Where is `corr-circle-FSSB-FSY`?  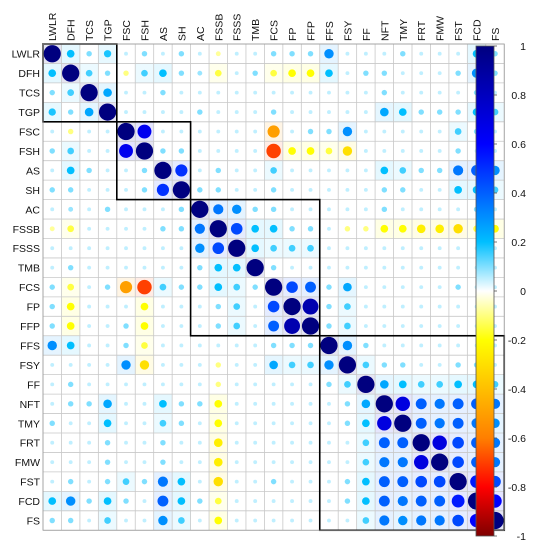
corr-circle-FSSB-FSY is located at coordinates (347, 229).